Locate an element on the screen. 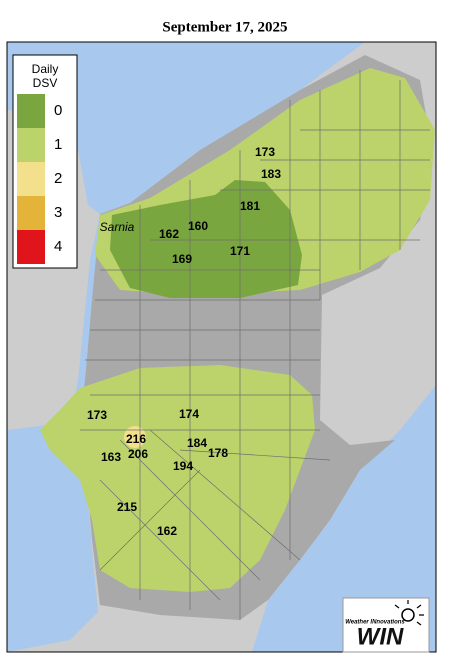  station-value: 183 is located at coordinates (271, 174).